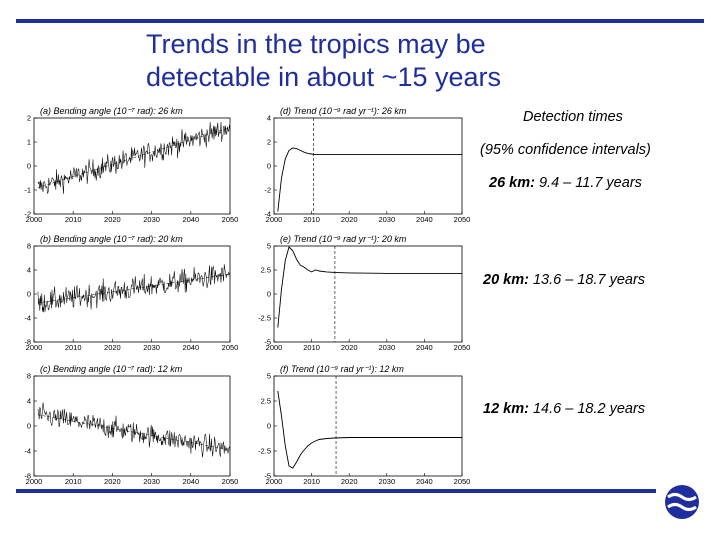  Describe the element at coordinates (151, 347) in the screenshot. I see `x-tick-label-b-2030: 2030` at that location.